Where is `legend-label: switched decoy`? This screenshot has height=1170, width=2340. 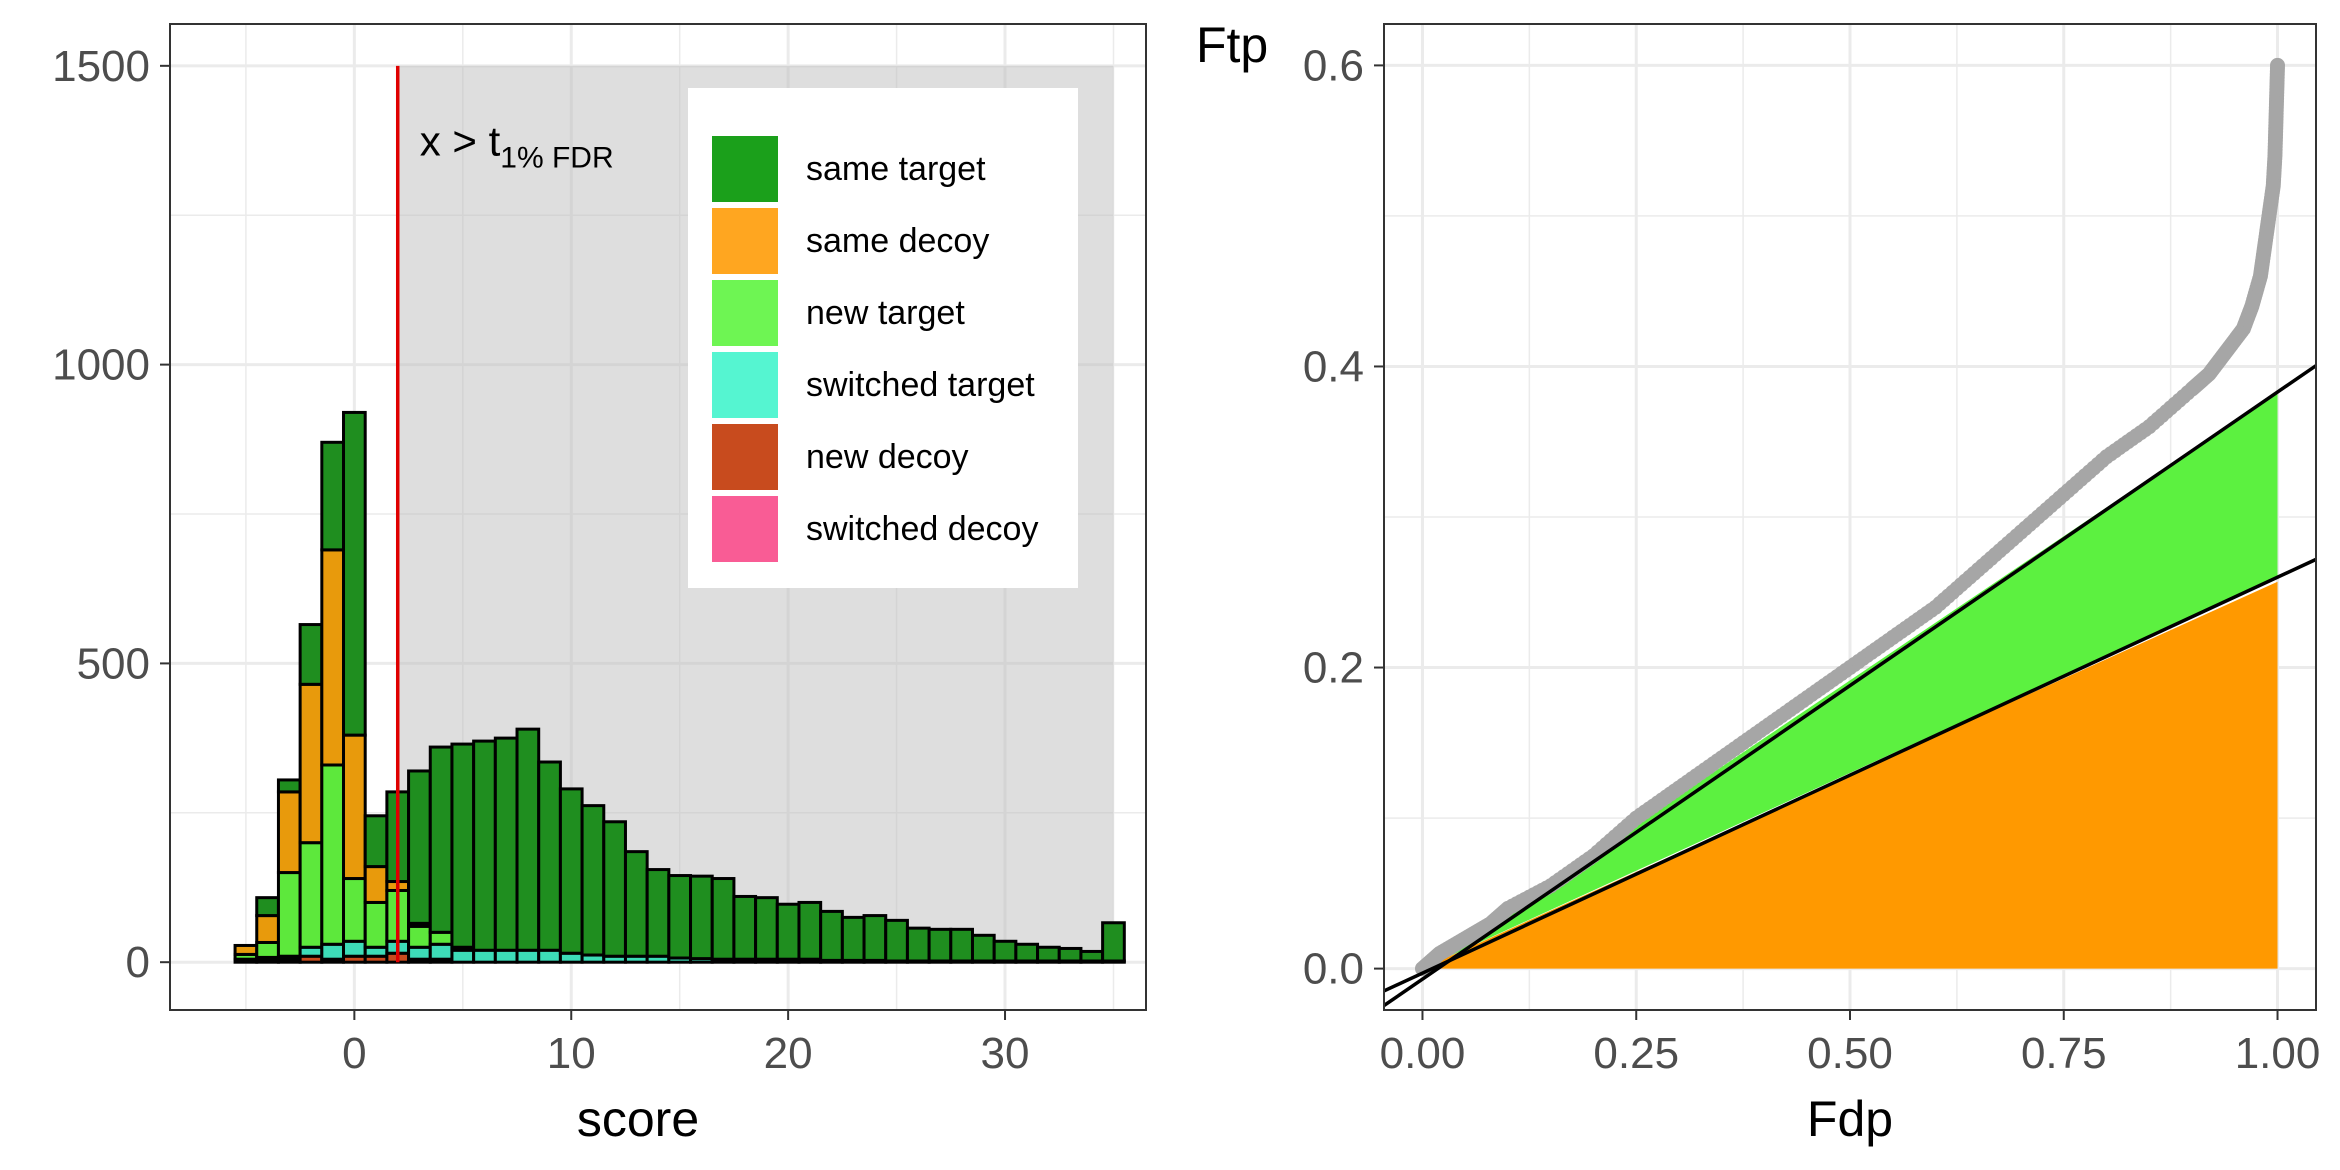 legend-label: switched decoy is located at coordinates (922, 529).